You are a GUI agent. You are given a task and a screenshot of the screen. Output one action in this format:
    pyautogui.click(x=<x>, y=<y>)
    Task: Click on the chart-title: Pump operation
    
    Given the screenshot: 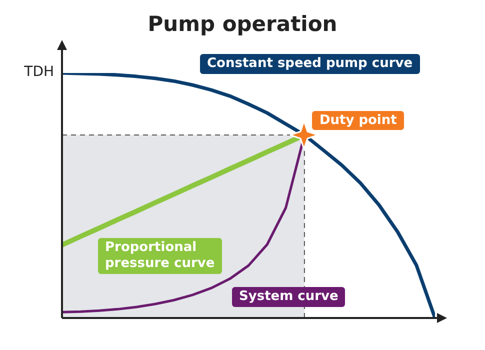 What is the action you would take?
    pyautogui.click(x=242, y=24)
    